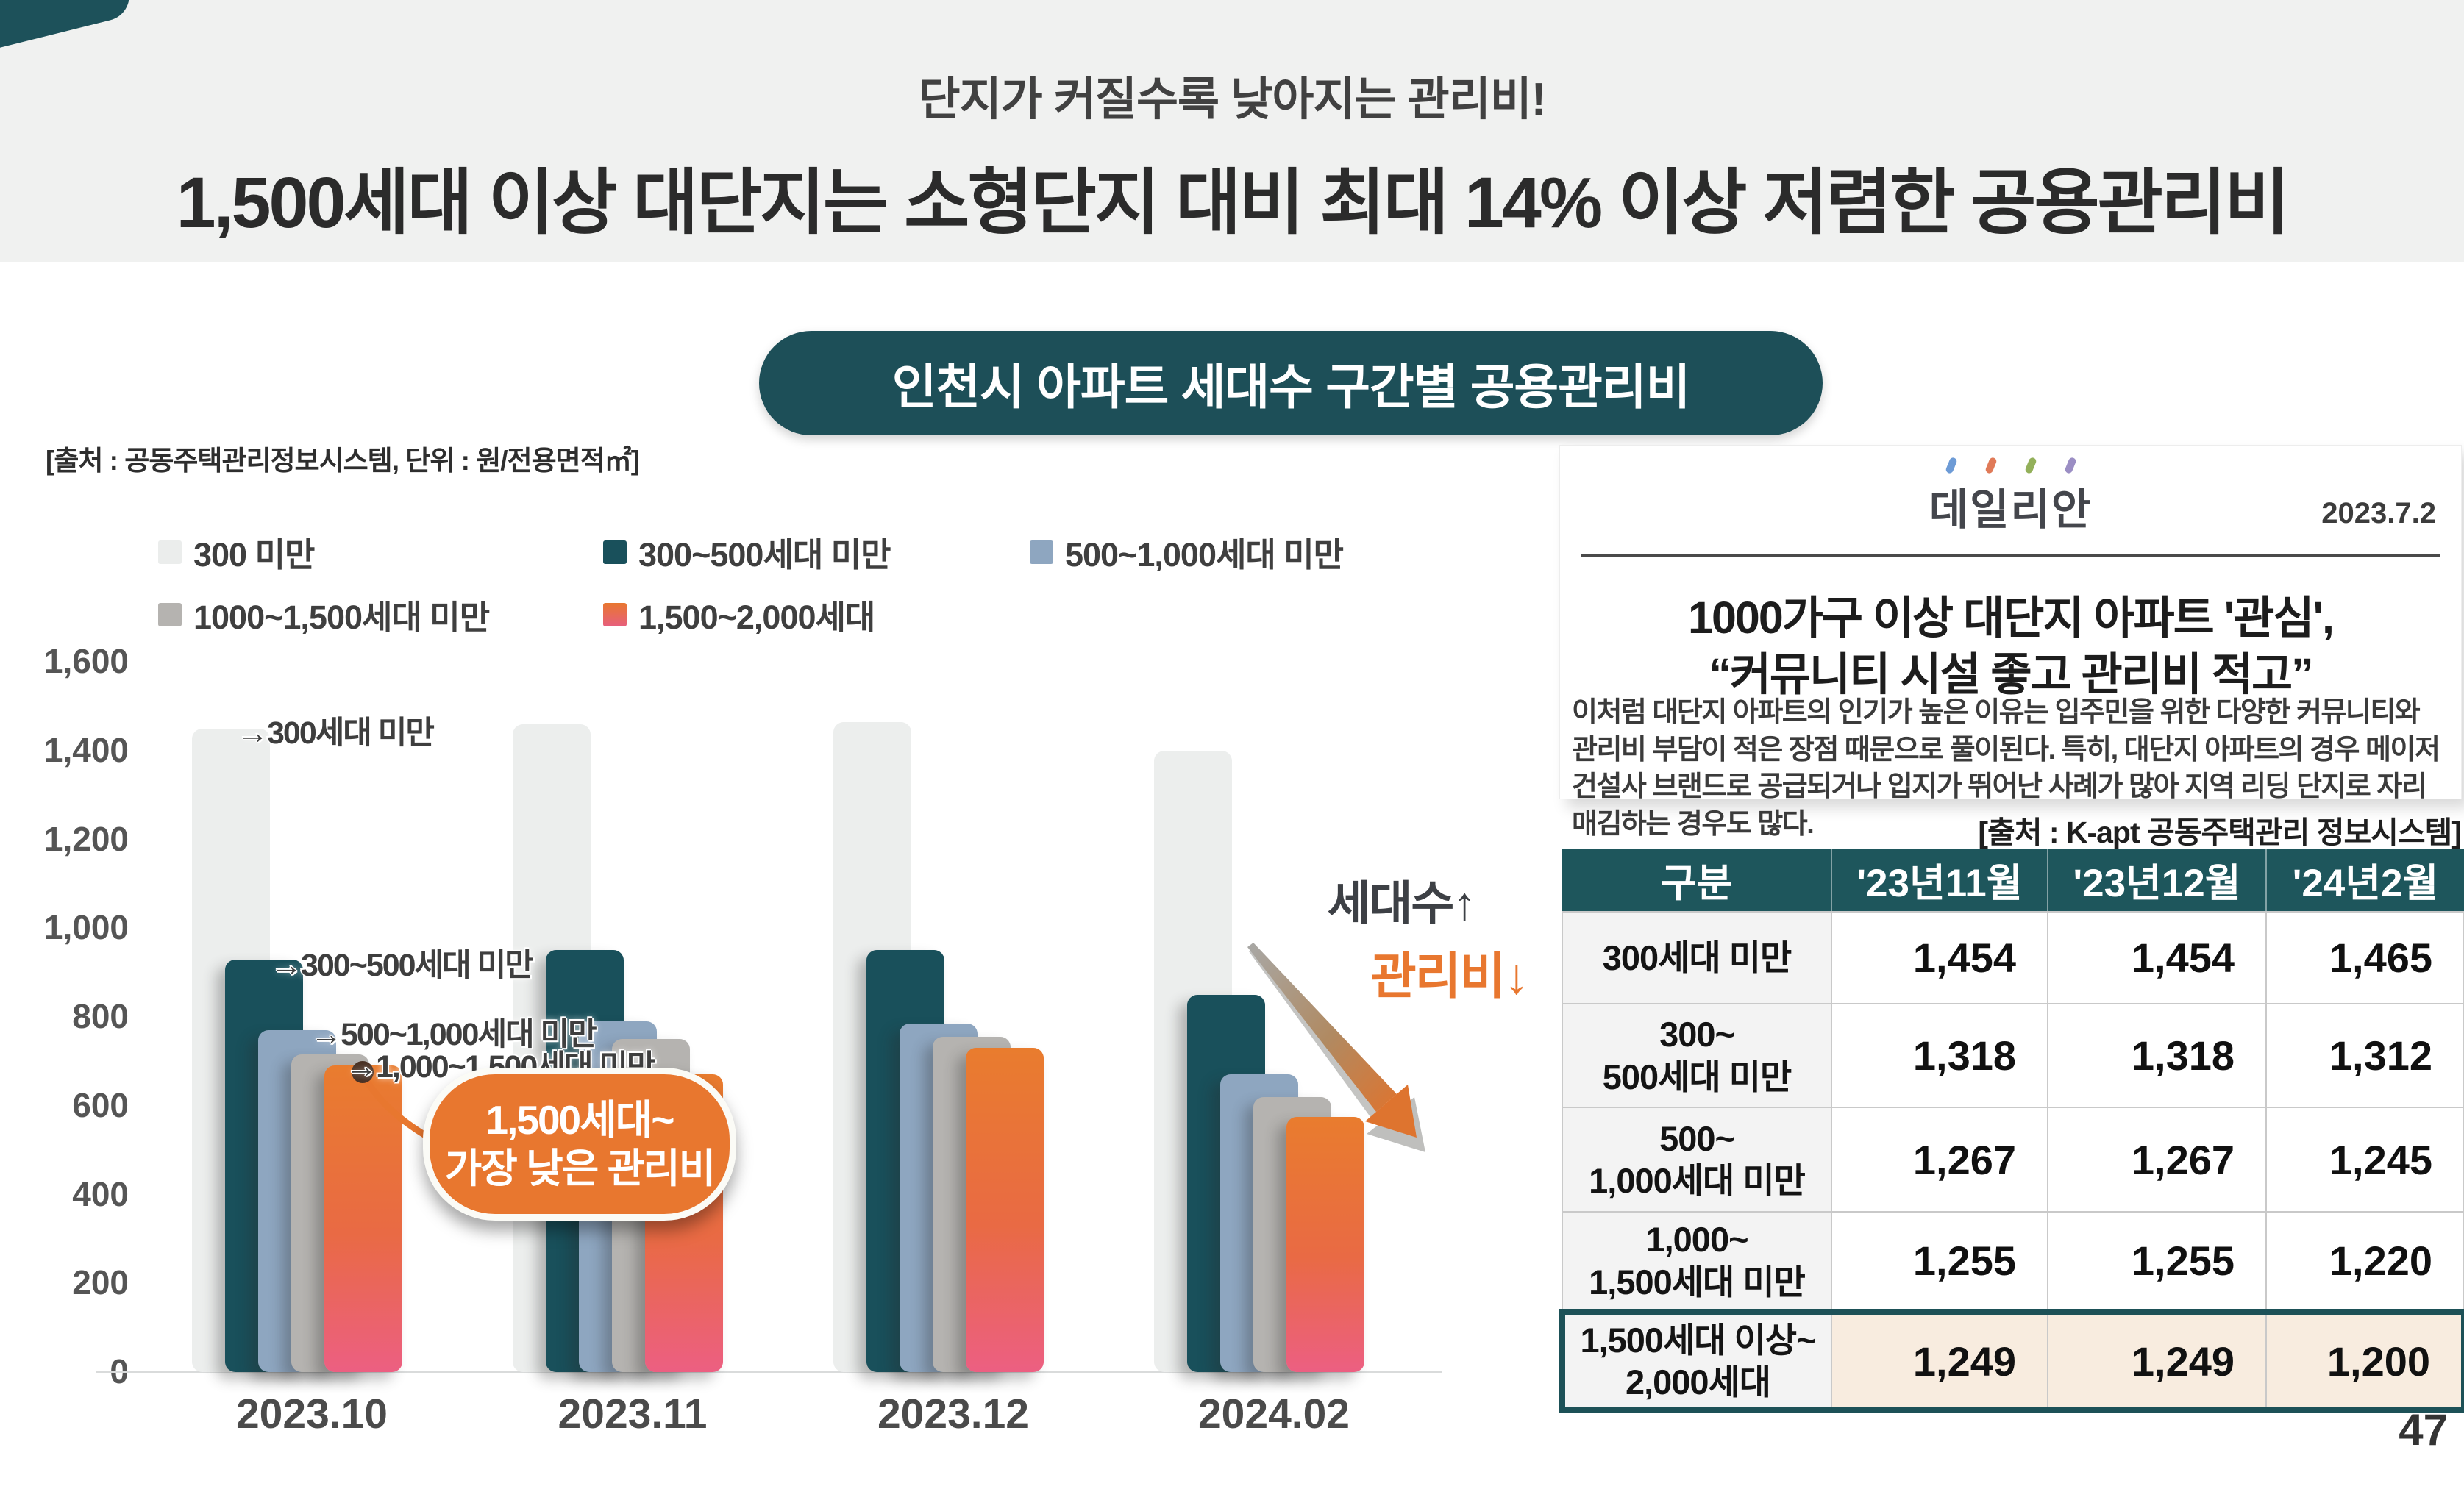  I want to click on table-header-row: 구분 '23년11월 '23년12월 '24년2월, so click(2013, 881).